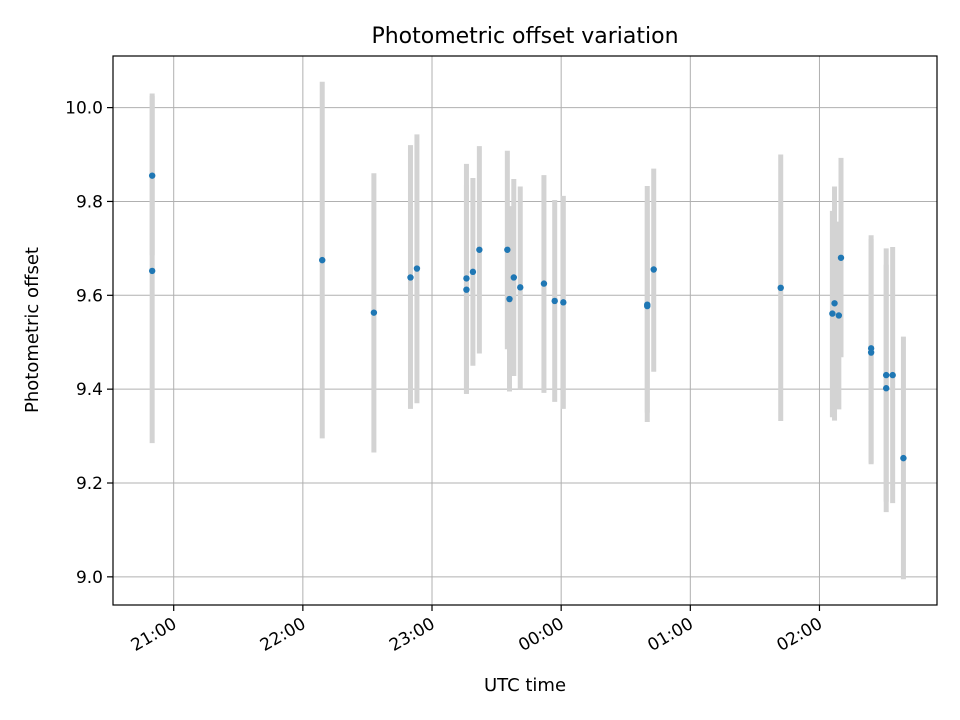  I want to click on chart-title: Photometric offset variation, so click(524, 36).